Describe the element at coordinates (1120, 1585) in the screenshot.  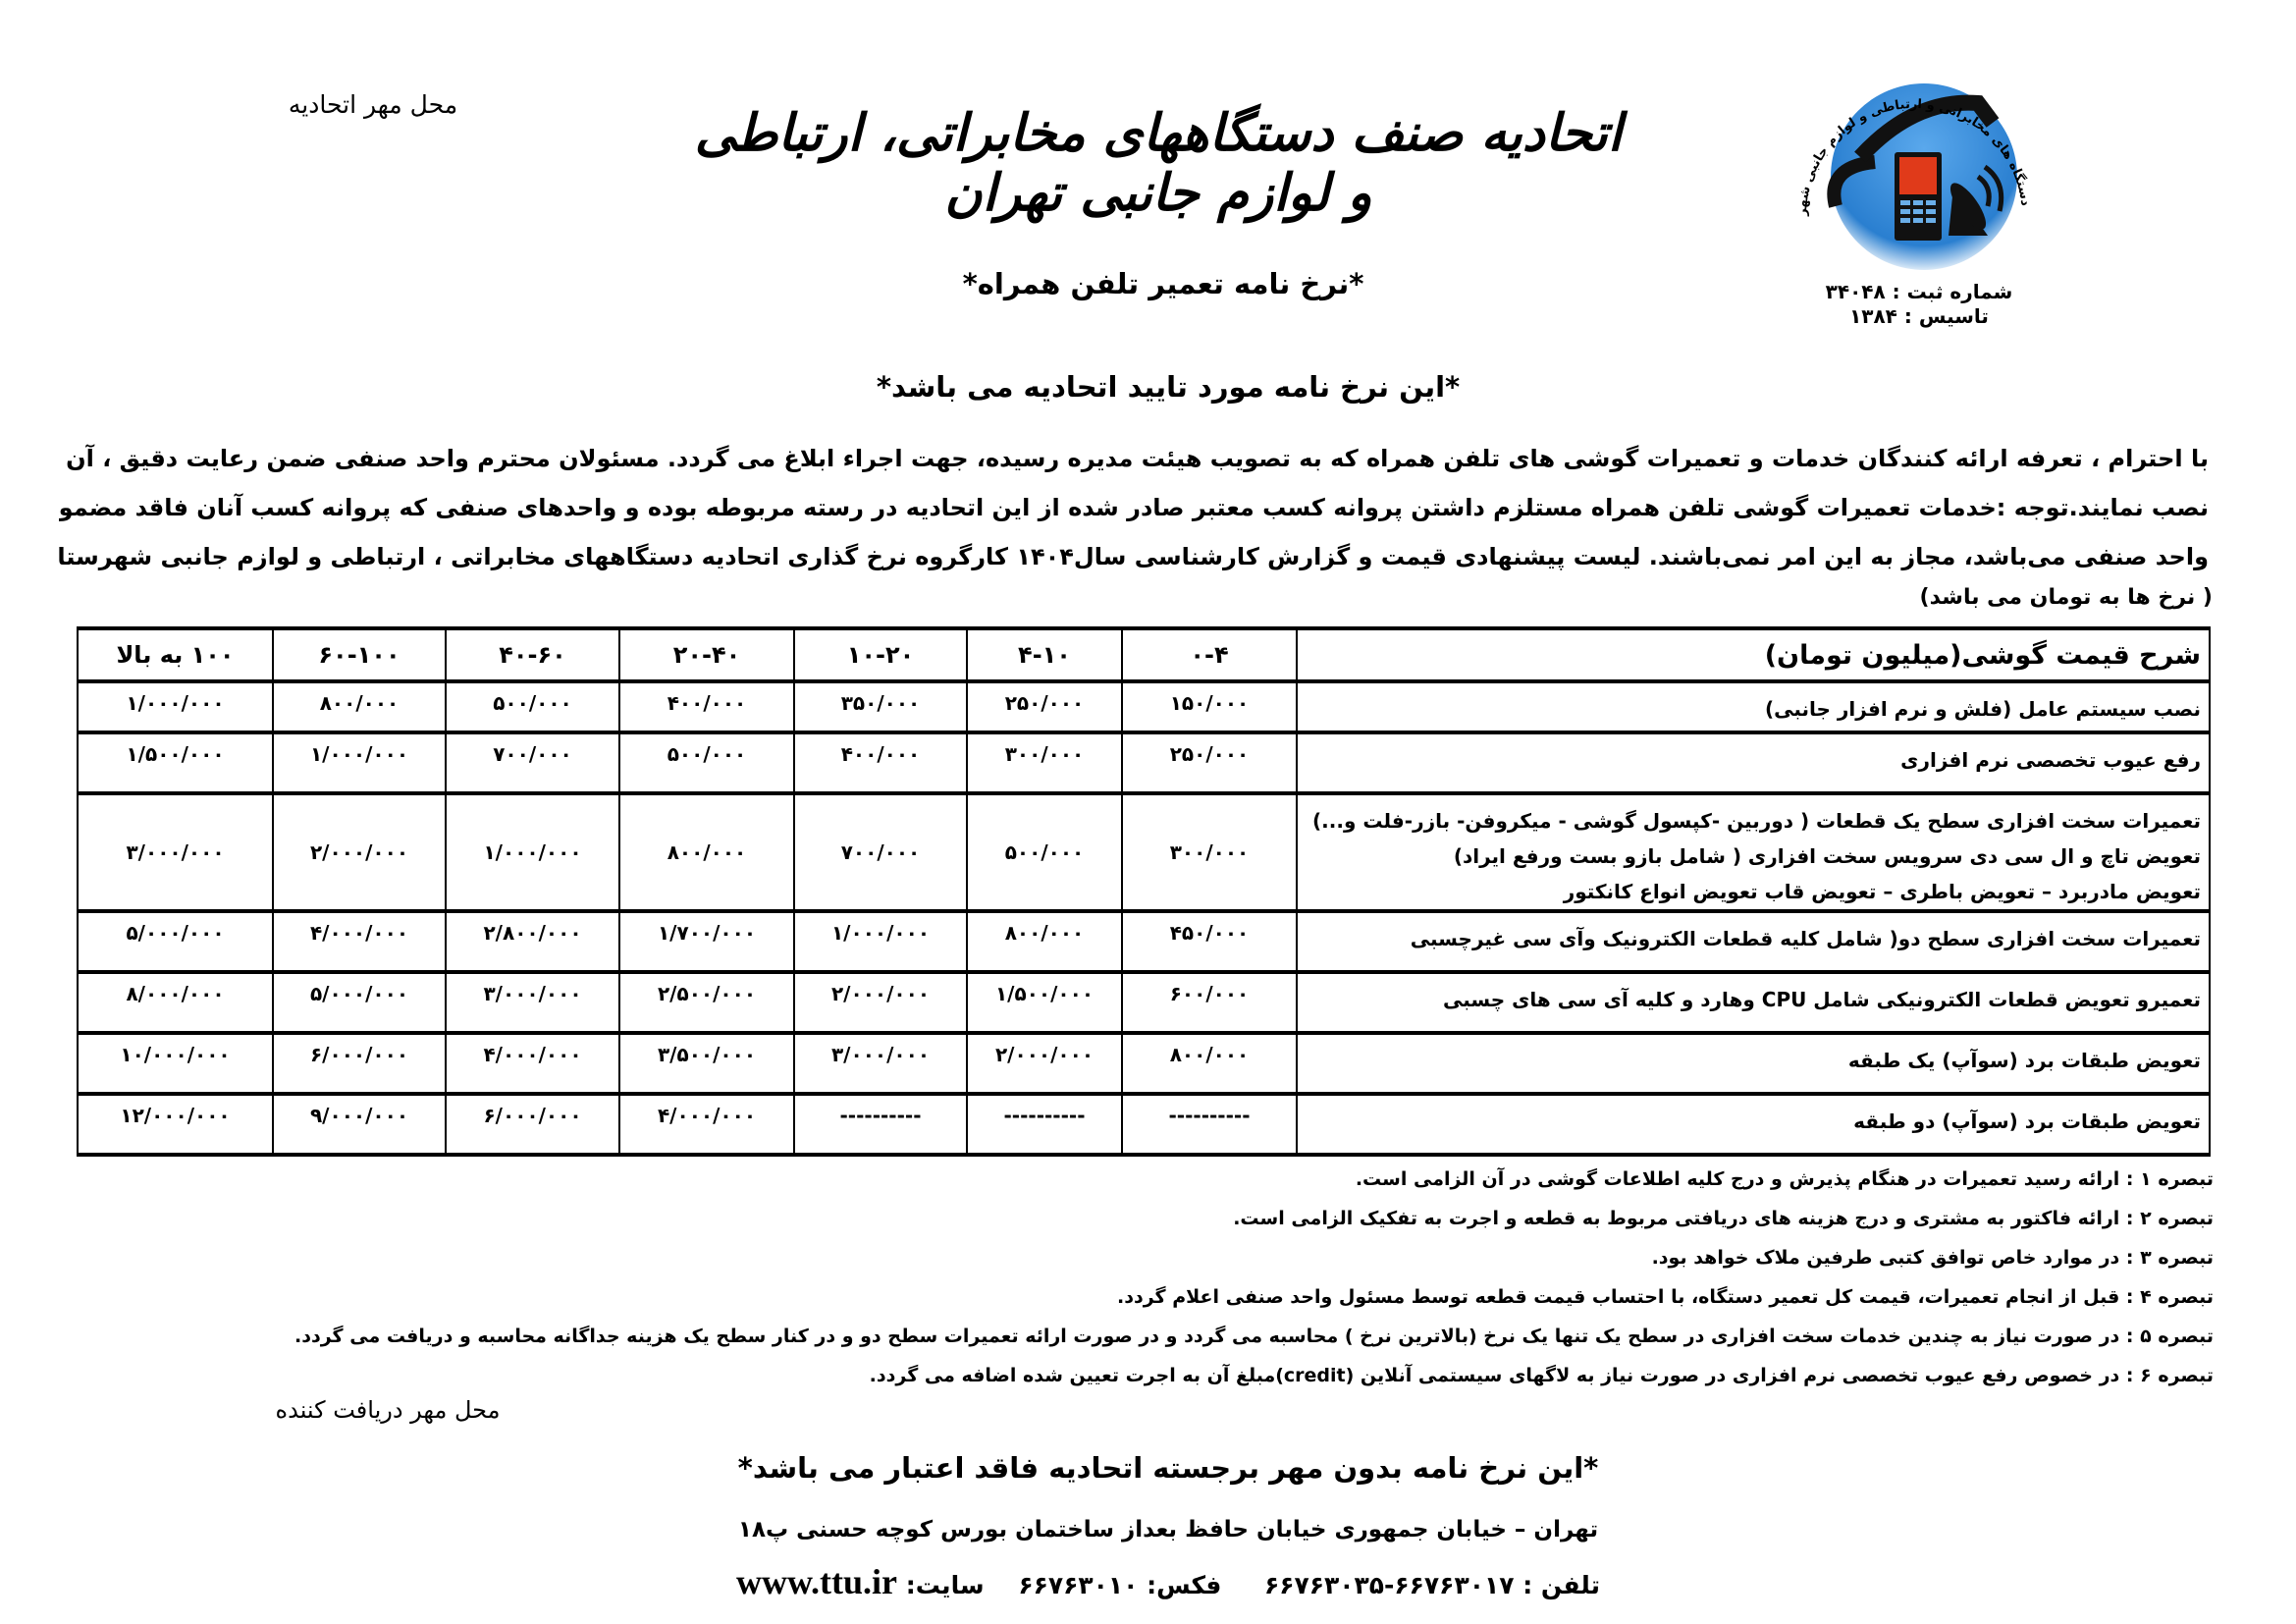
I see `fax-number: فکس: ۶۶۷۶۳۰۱۰` at that location.